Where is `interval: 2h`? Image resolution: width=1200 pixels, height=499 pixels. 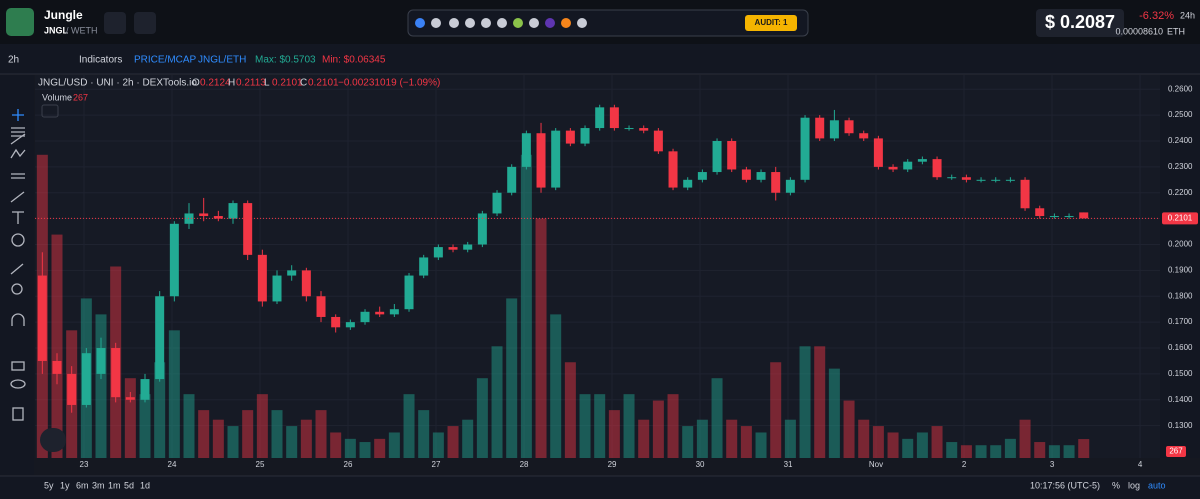
interval: 2h is located at coordinates (13, 60).